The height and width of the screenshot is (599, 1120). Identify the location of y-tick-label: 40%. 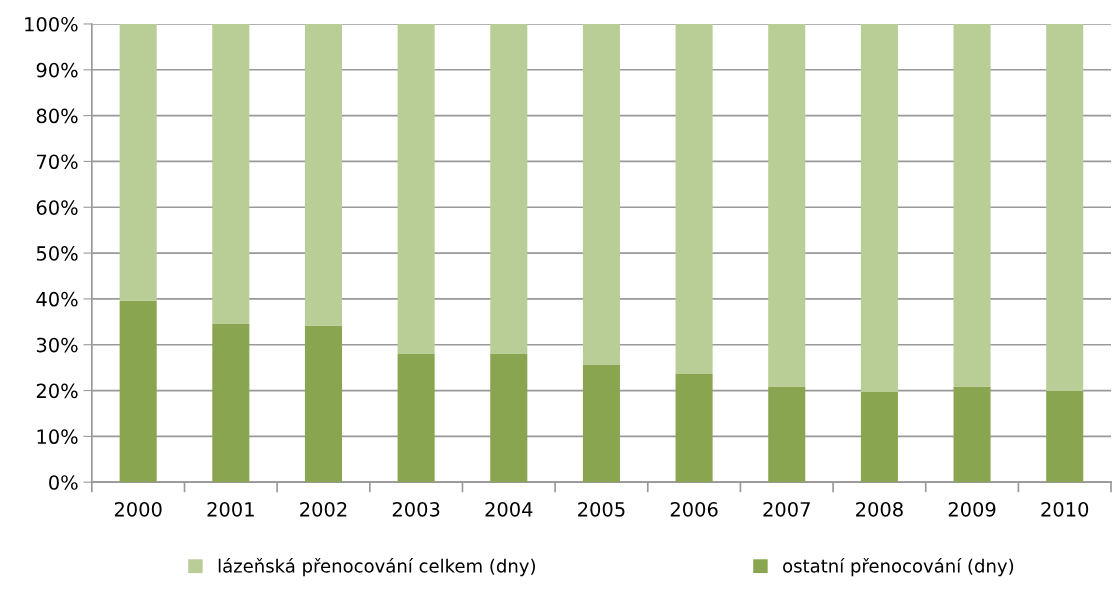
(57, 299).